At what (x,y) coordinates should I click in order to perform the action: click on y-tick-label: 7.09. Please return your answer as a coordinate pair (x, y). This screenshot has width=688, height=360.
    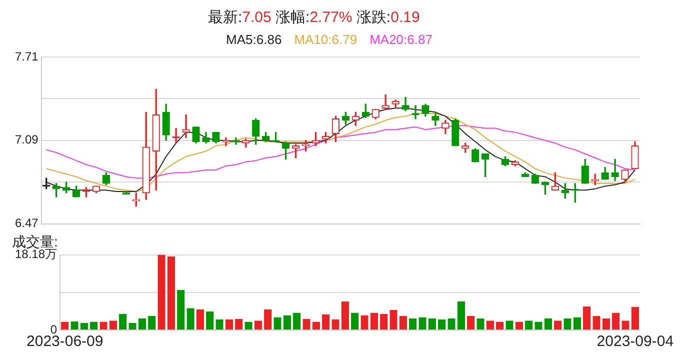
    Looking at the image, I should click on (26, 139).